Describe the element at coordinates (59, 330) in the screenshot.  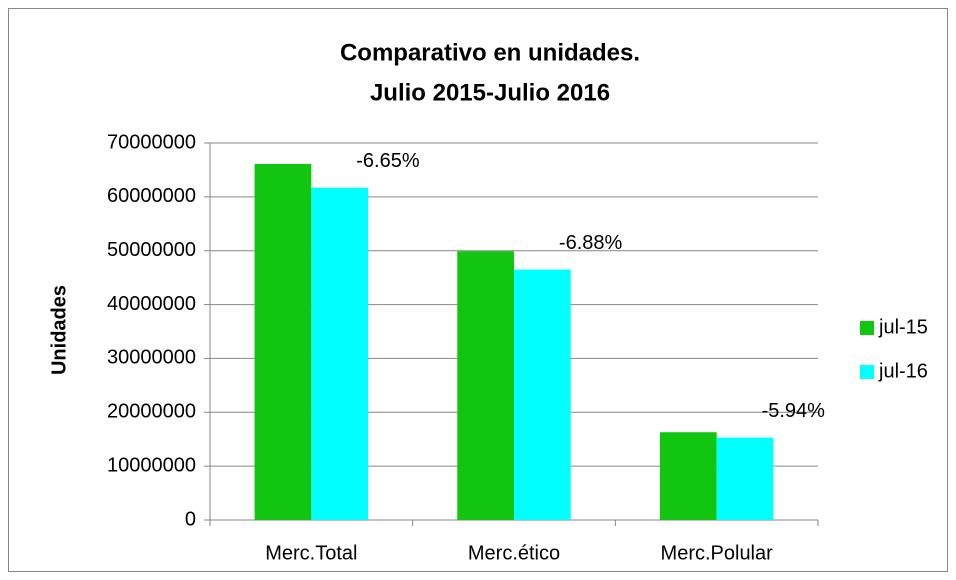
I see `y-axis-label: Unidades` at that location.